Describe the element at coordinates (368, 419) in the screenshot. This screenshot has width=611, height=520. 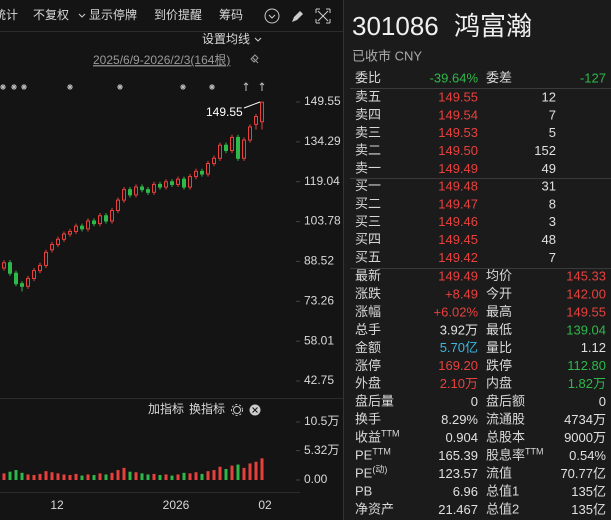
I see `label: 换手` at that location.